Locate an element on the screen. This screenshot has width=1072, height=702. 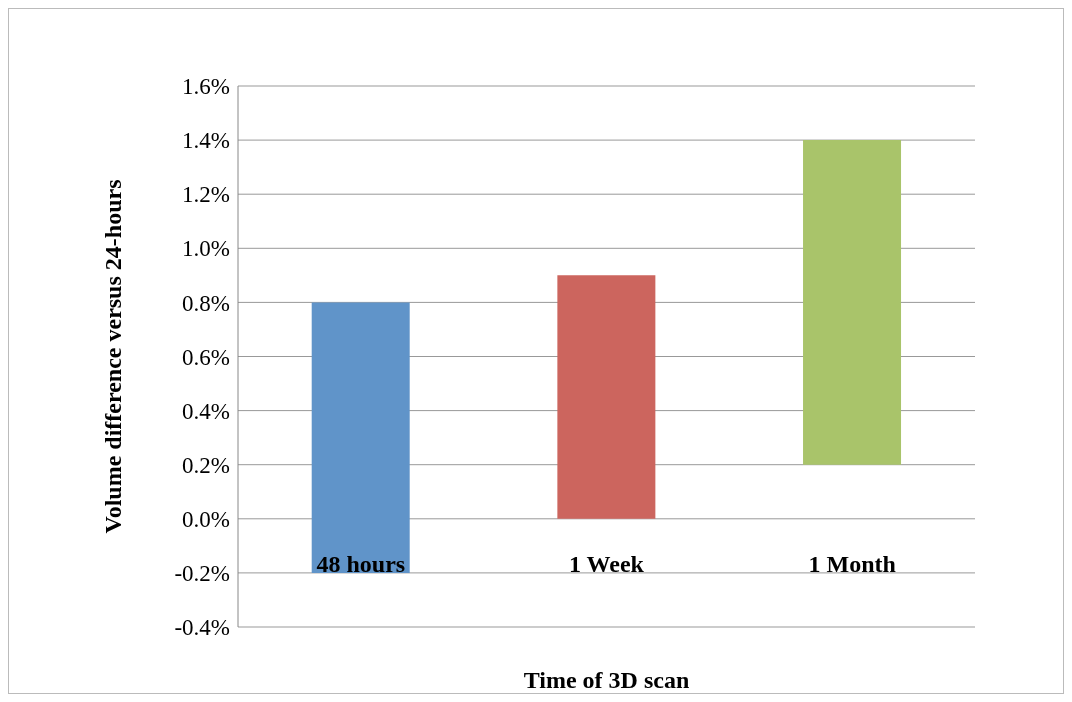
y-tick-label: 0.8% is located at coordinates (206, 303).